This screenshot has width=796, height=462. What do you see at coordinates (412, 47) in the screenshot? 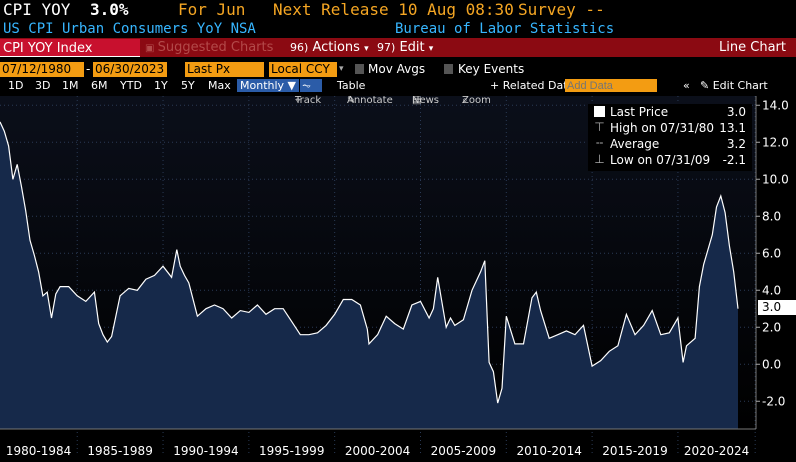
I see `edit-label: Edit` at bounding box center [412, 47].